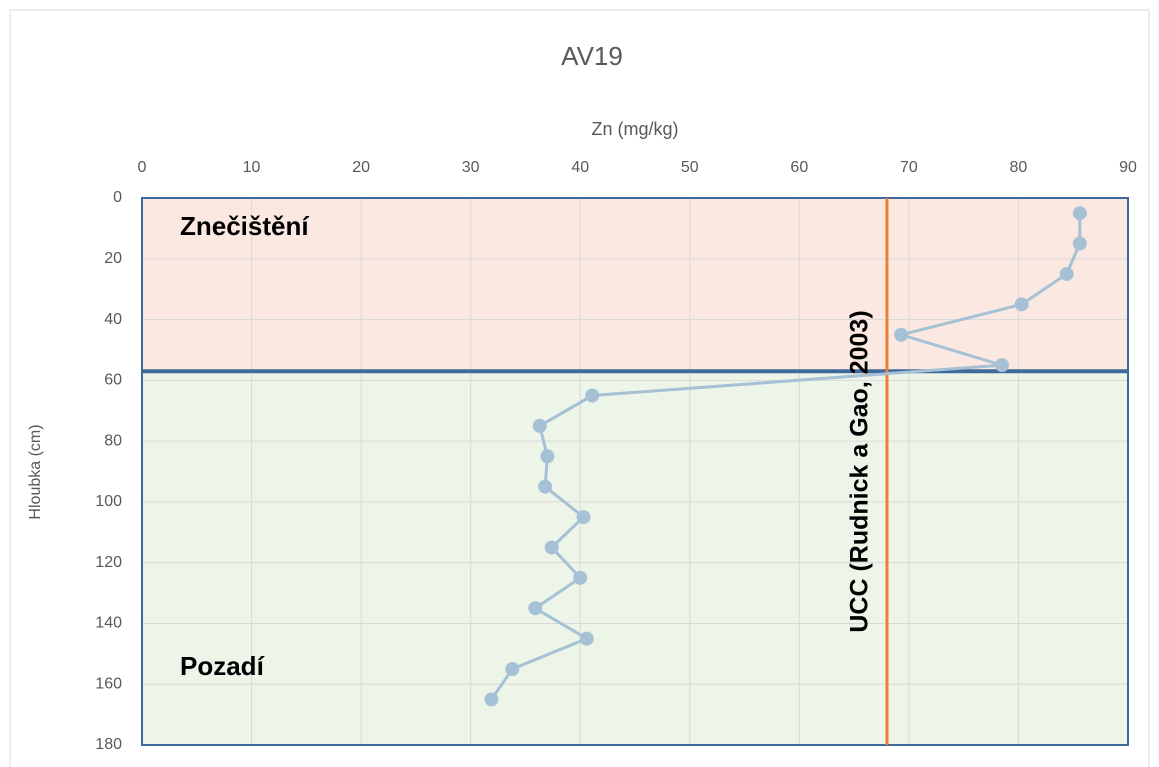 Image resolution: width=1159 pixels, height=767 pixels. What do you see at coordinates (690, 167) in the screenshot?
I see `x-tick-label: 50` at bounding box center [690, 167].